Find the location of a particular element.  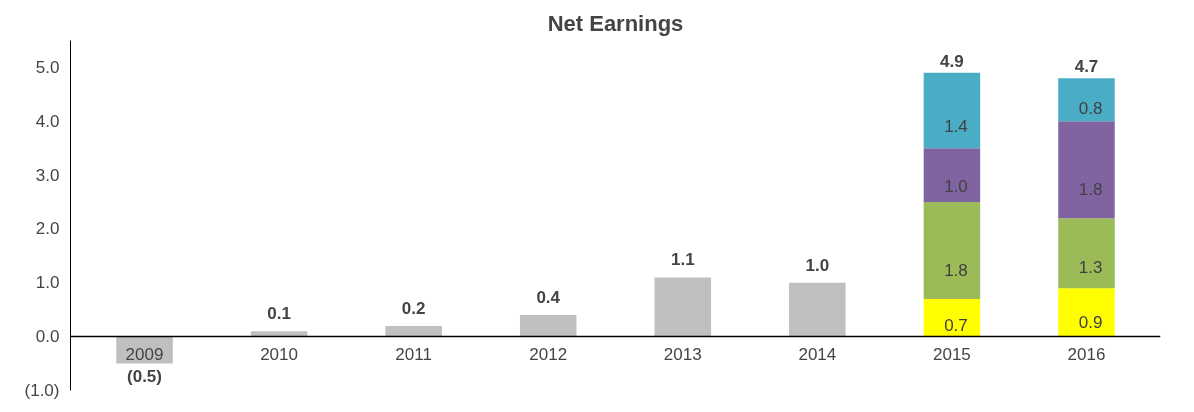

x-tick-label: 2010 is located at coordinates (279, 354).